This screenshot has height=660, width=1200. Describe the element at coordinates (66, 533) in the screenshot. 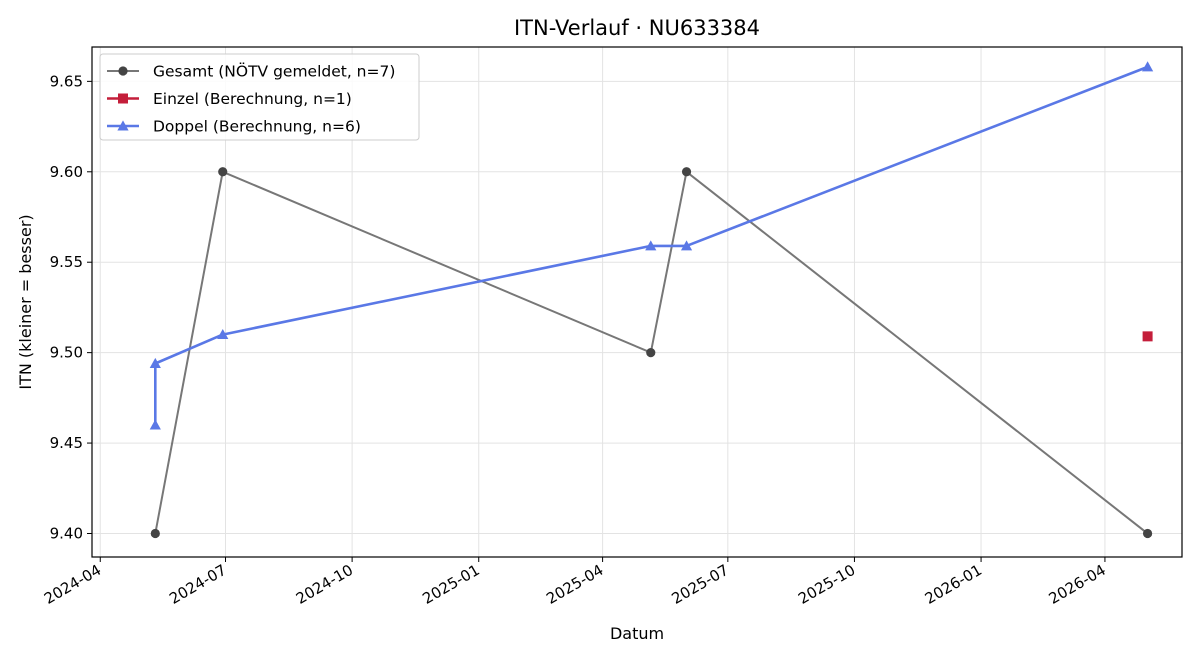

I see `y-tick-label: 9.40` at that location.